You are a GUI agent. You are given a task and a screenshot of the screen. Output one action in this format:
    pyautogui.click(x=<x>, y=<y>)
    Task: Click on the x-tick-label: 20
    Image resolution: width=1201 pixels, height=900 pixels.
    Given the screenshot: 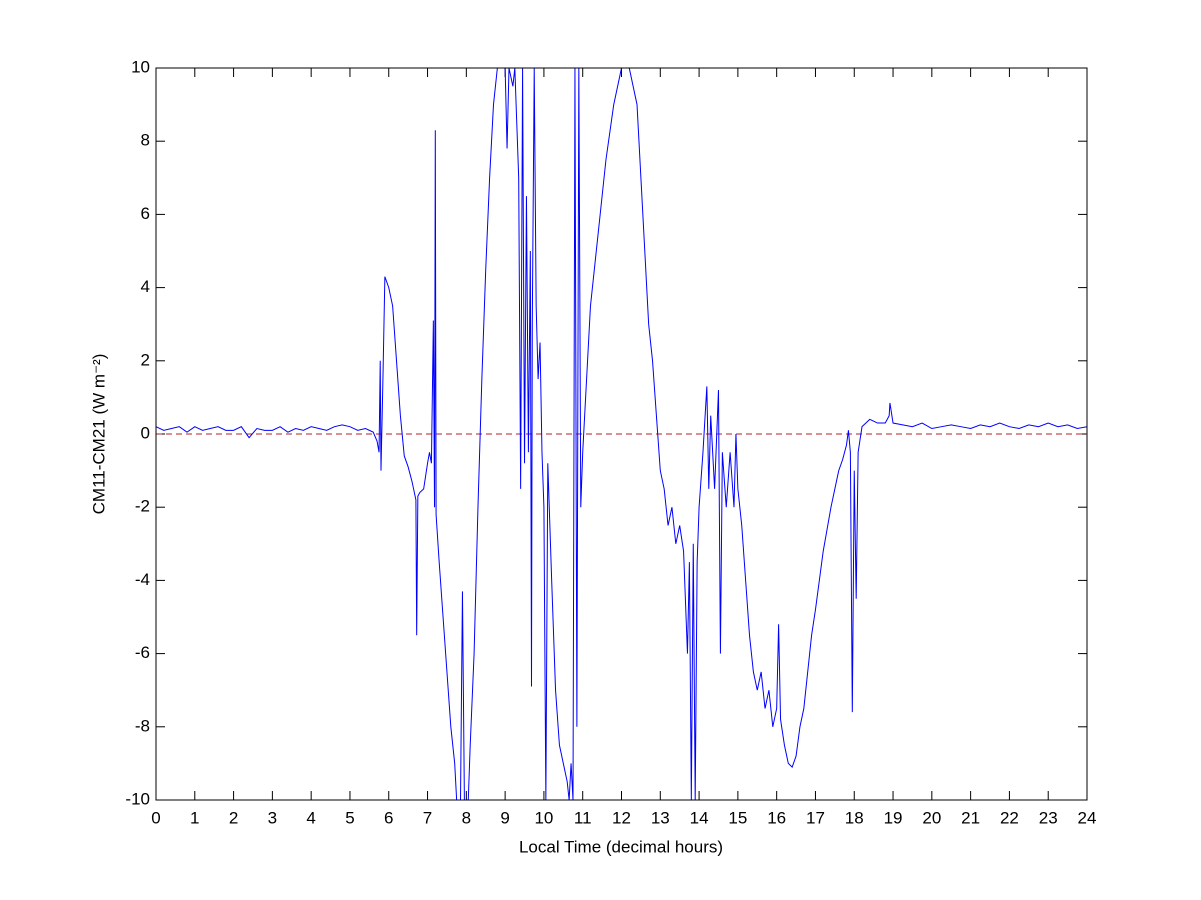 What is the action you would take?
    pyautogui.click(x=931, y=817)
    